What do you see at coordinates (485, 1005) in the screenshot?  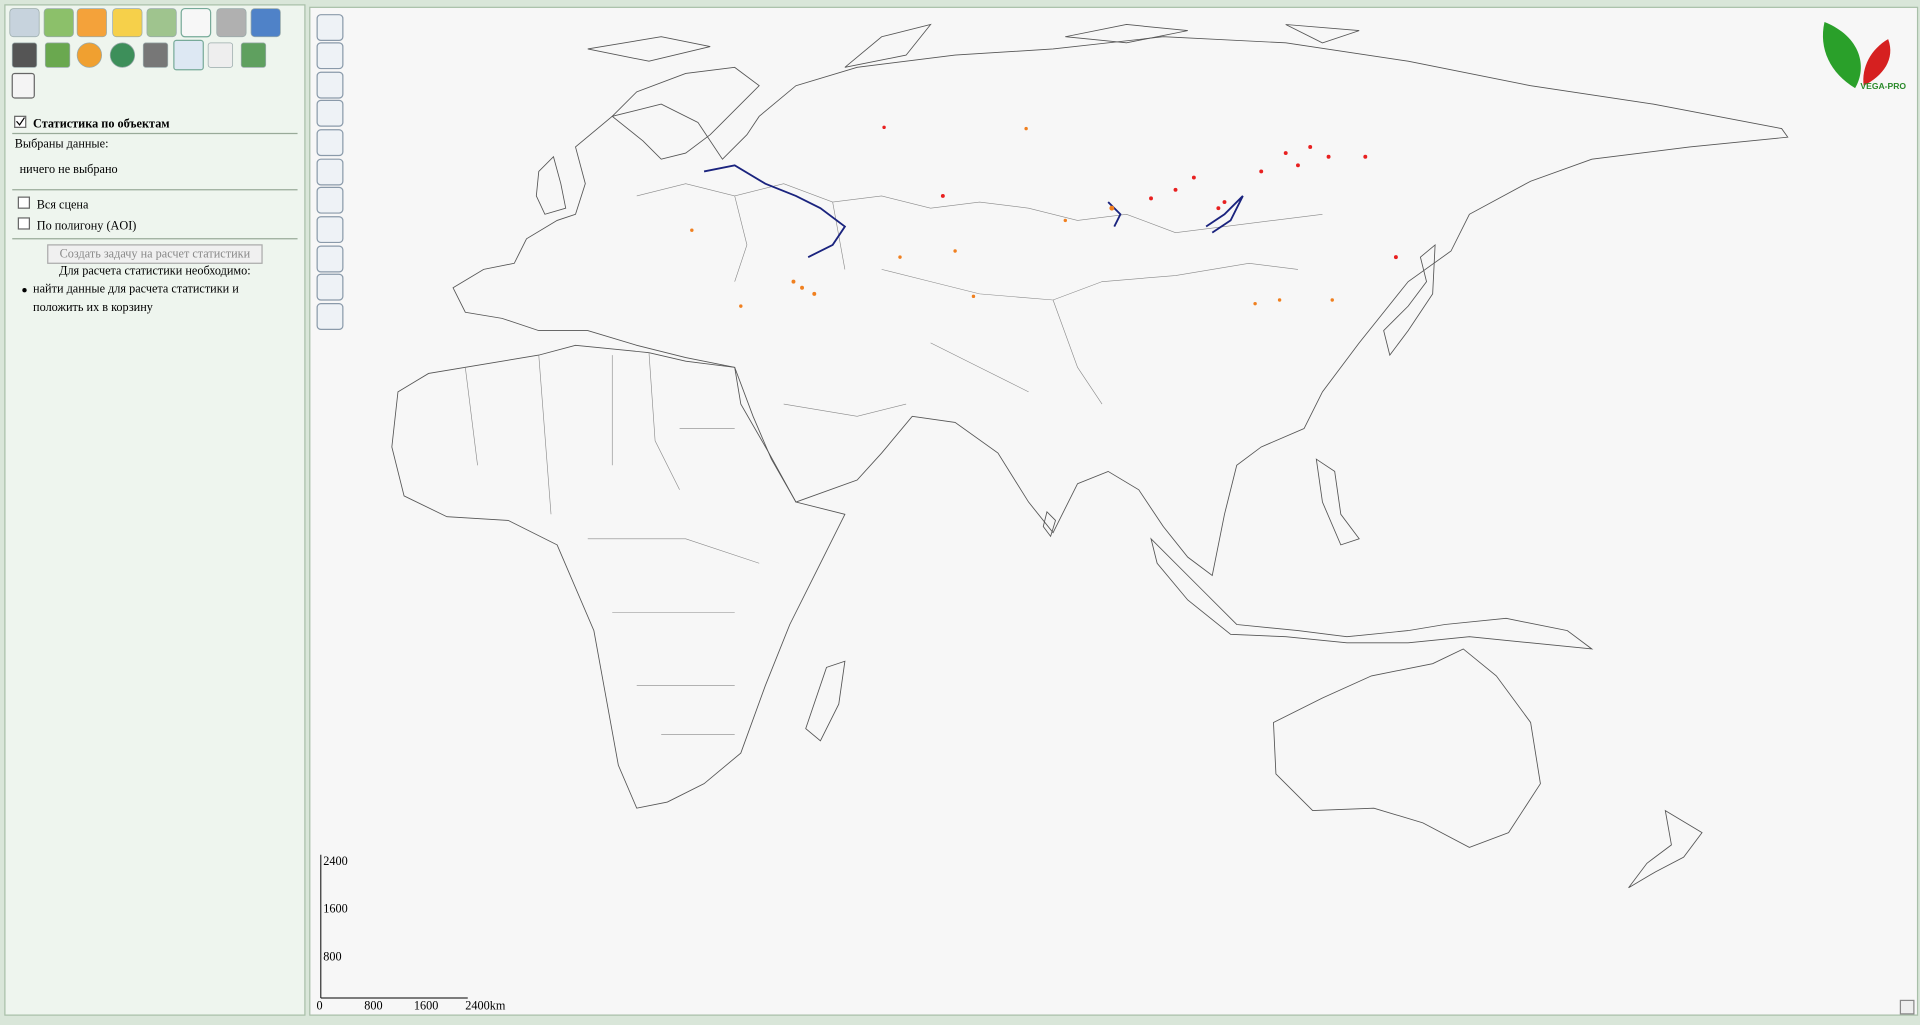 I see `scale-label: 2400km` at bounding box center [485, 1005].